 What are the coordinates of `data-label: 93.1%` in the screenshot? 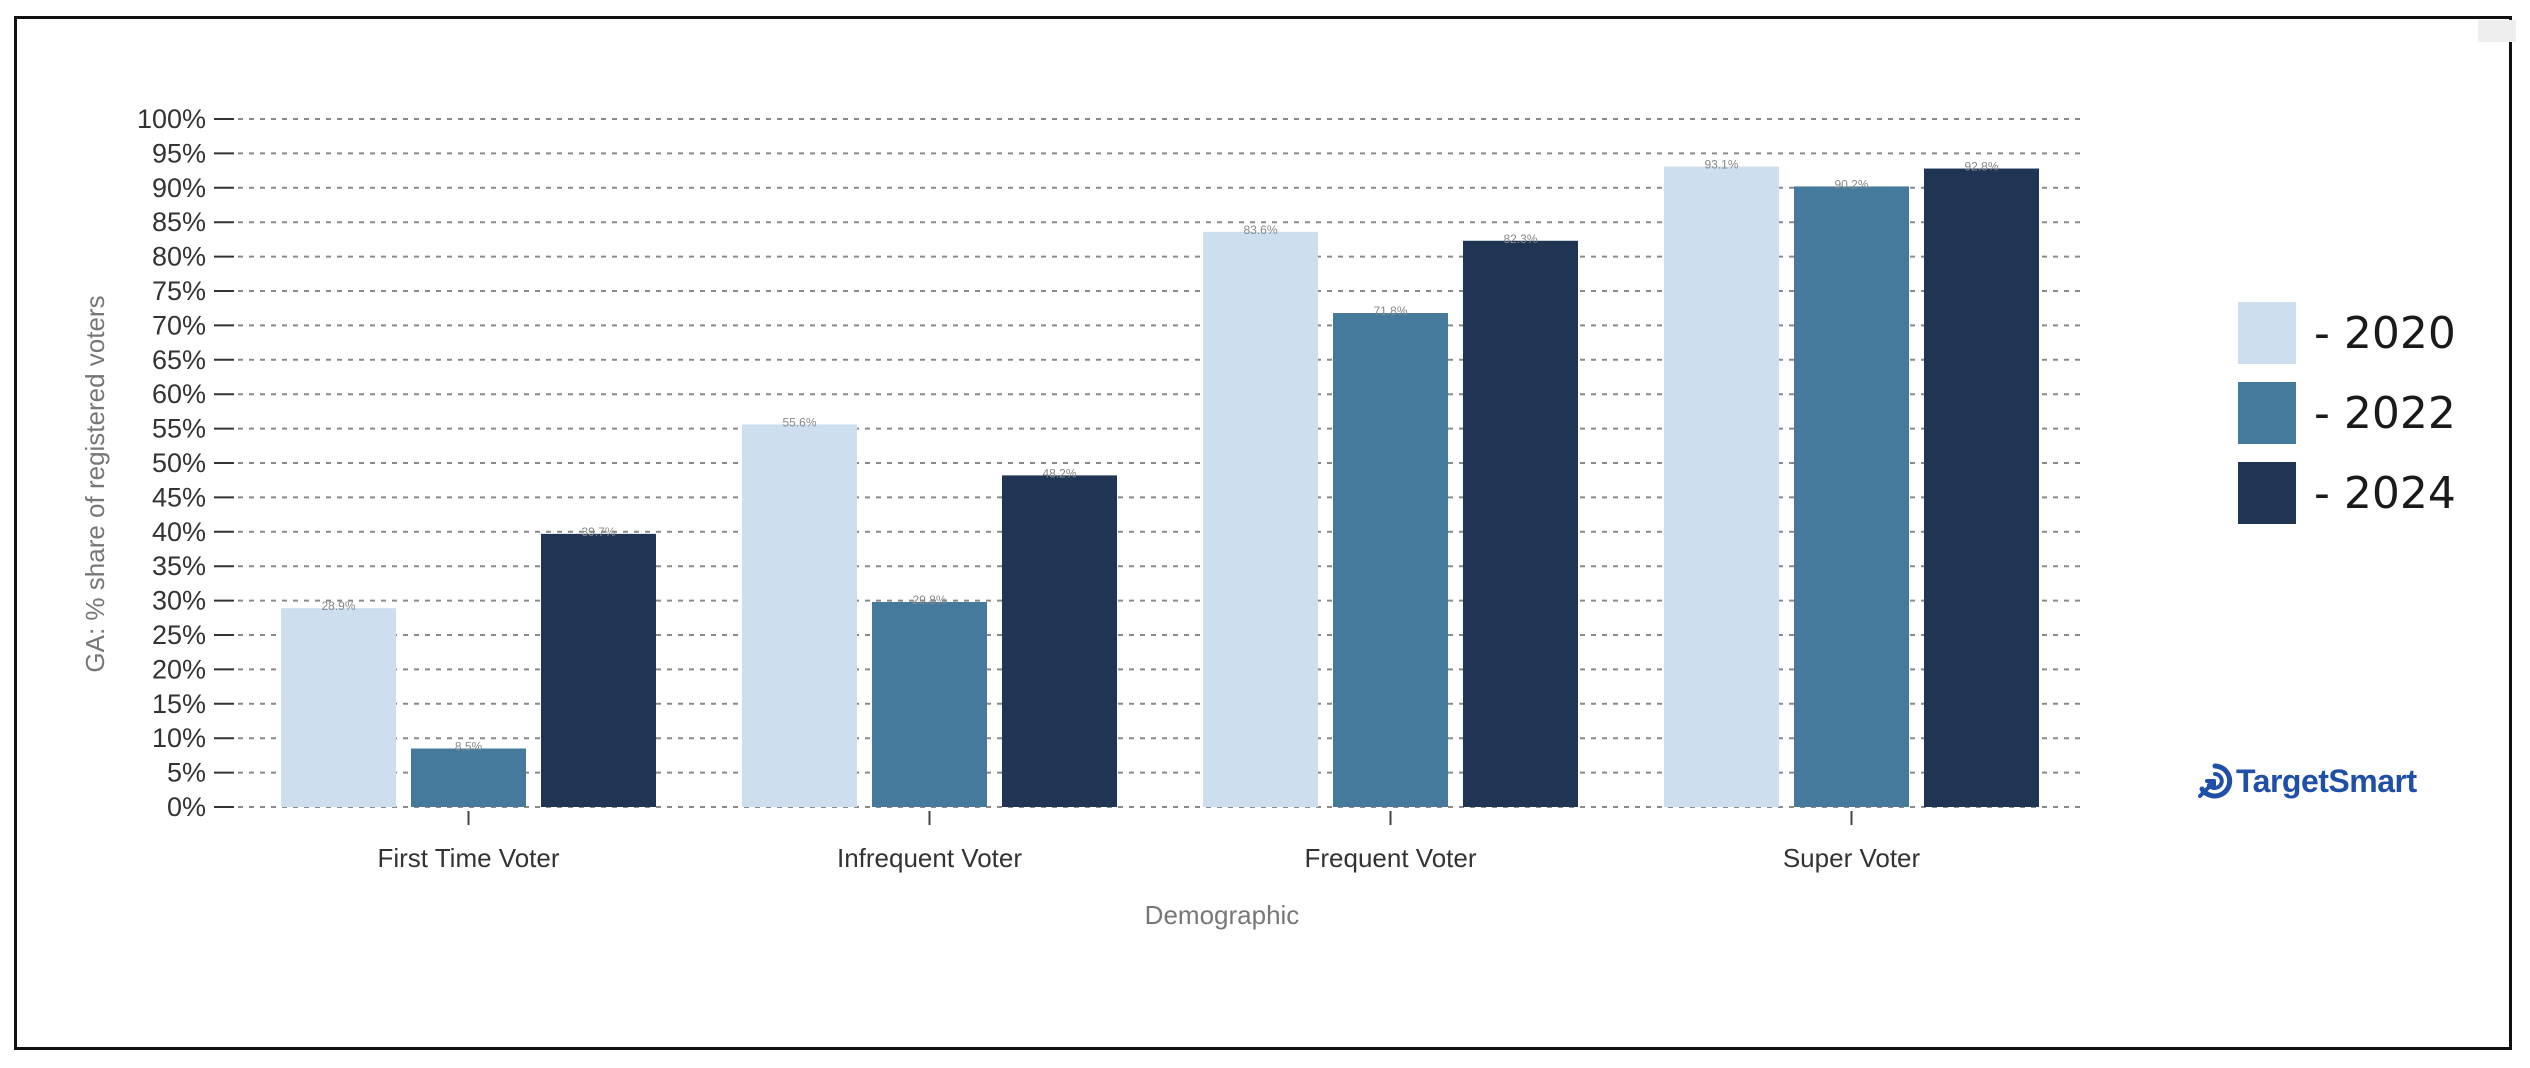 It's located at (1721, 164).